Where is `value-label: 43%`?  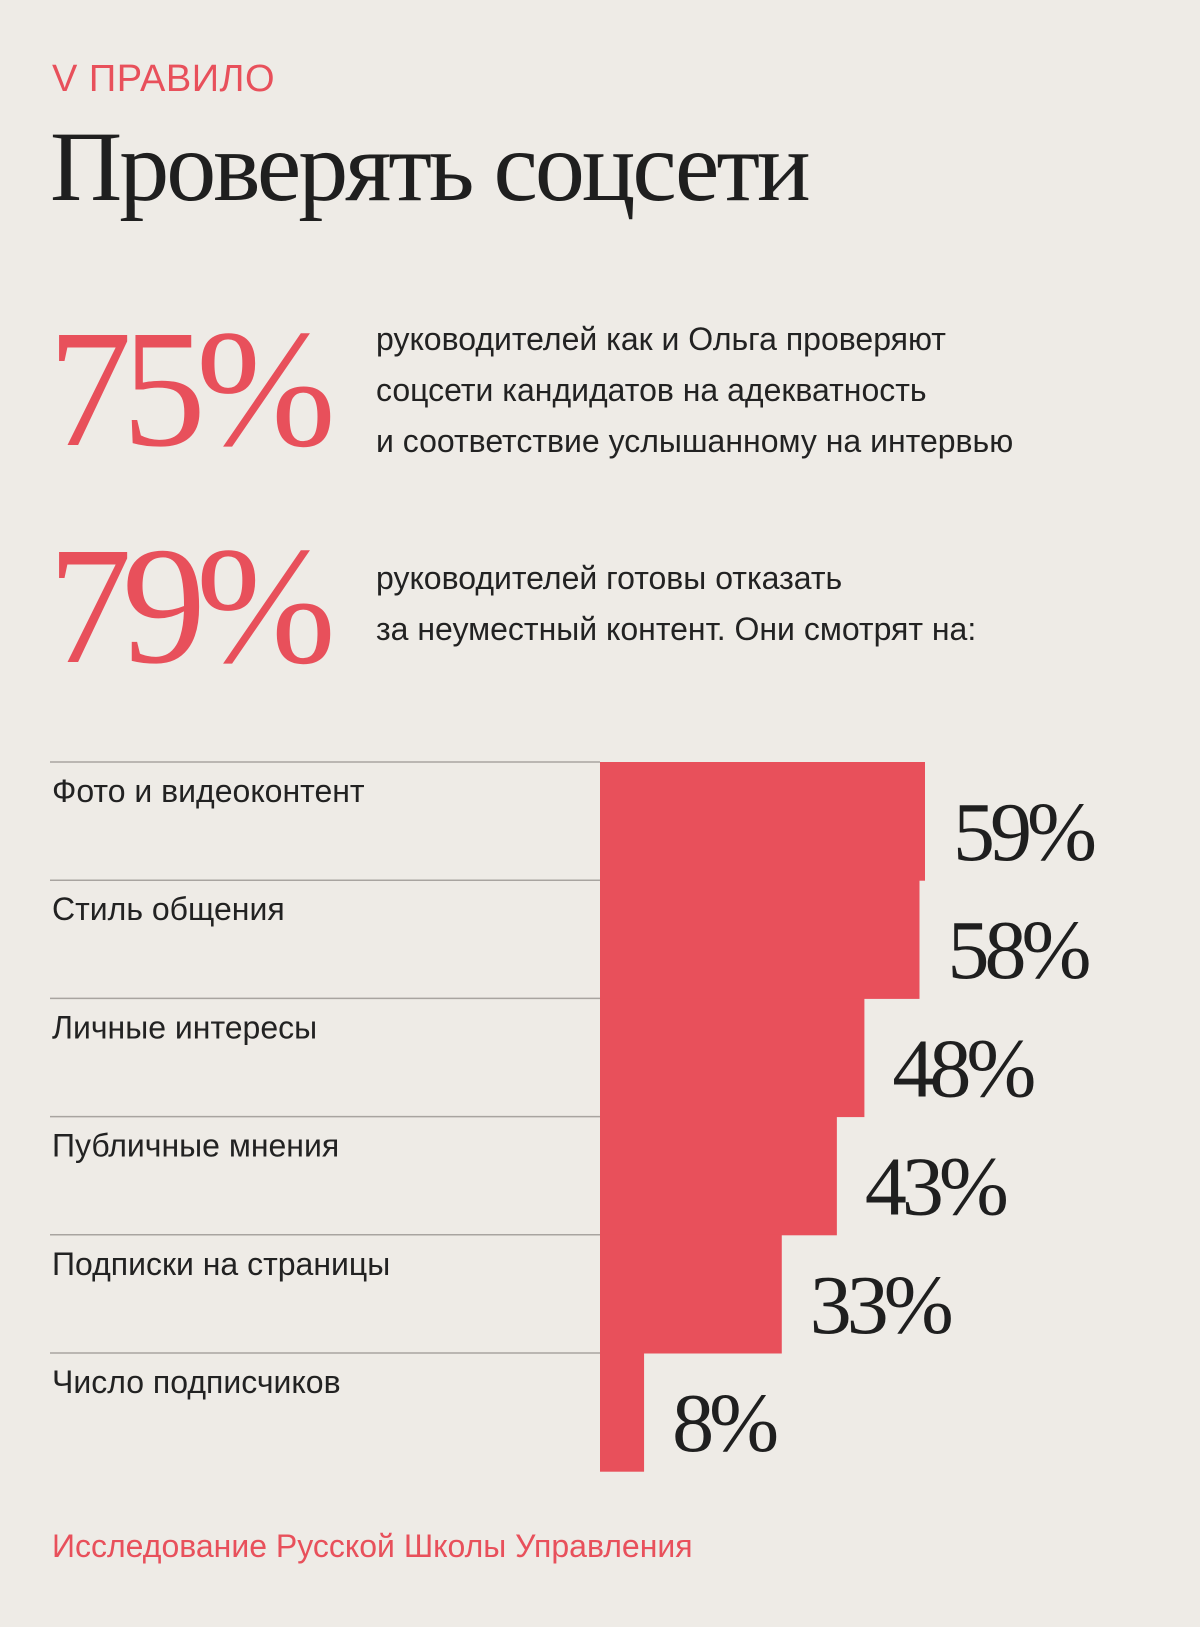 value-label: 43% is located at coordinates (936, 1187).